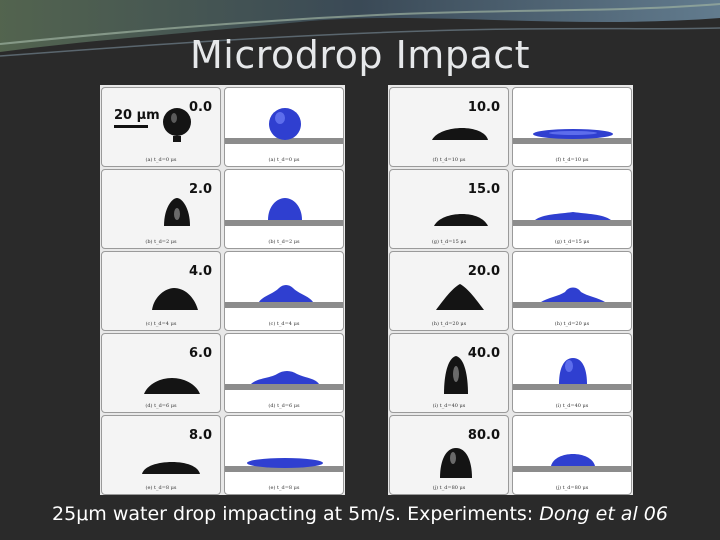  I want to click on simulation-frame: (h) t_d=20 μs, so click(572, 291).